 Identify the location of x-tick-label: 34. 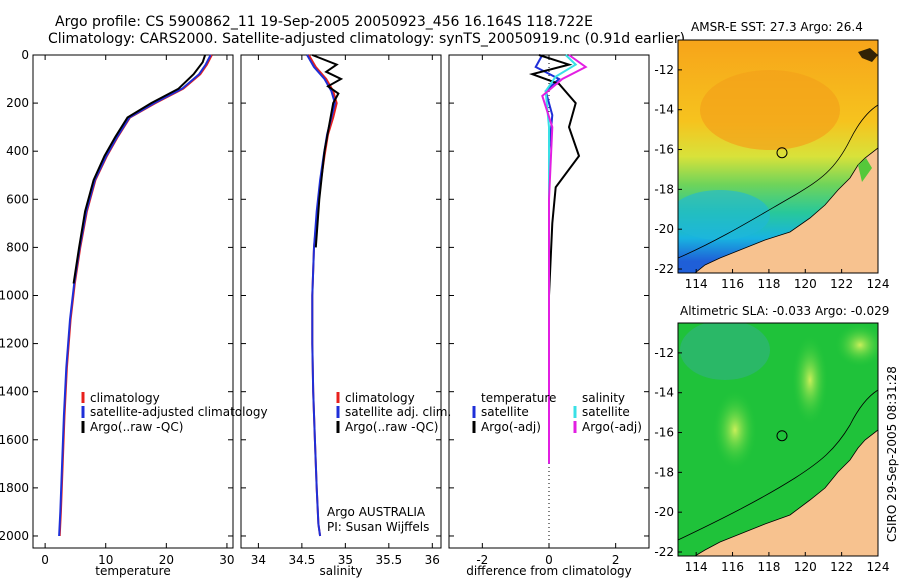
(258, 560).